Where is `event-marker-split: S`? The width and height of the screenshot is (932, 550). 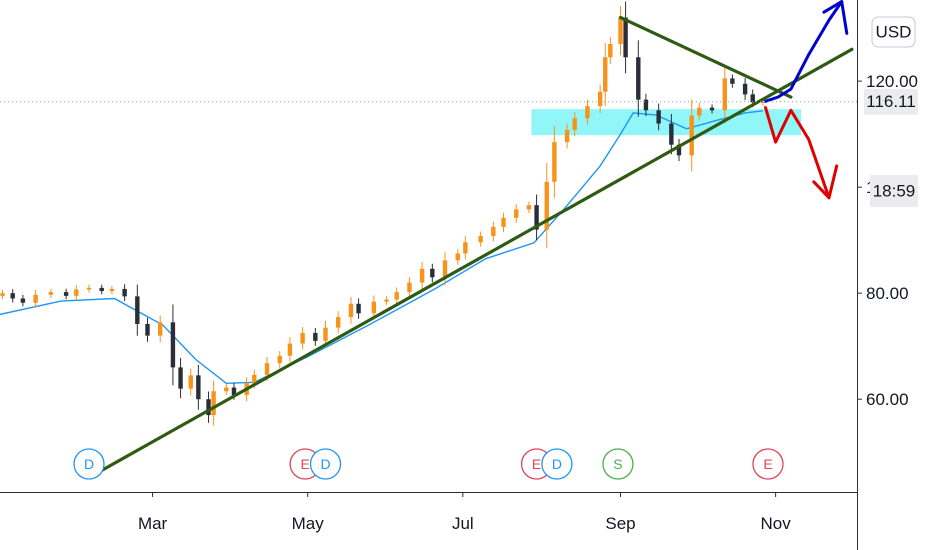
event-marker-split: S is located at coordinates (618, 464).